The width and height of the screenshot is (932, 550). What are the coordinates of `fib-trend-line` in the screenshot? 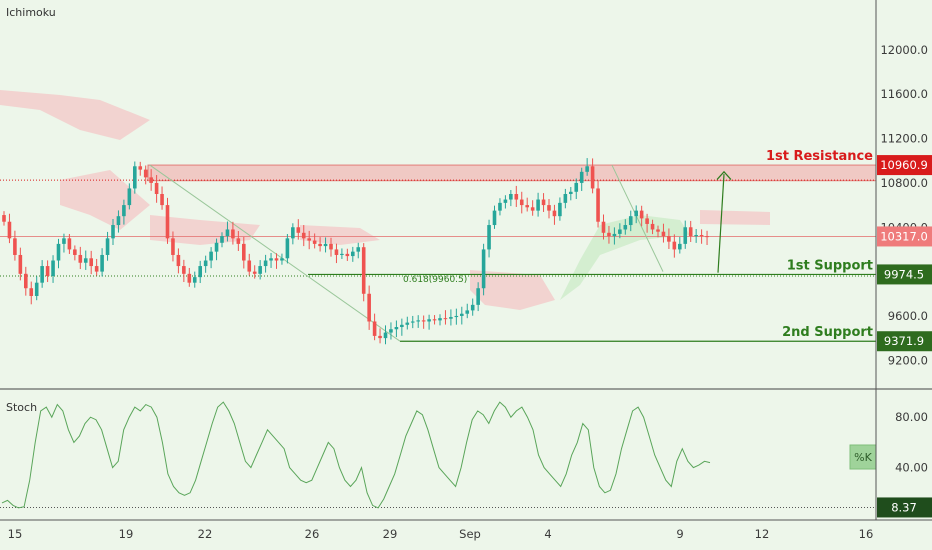 It's located at (275, 253).